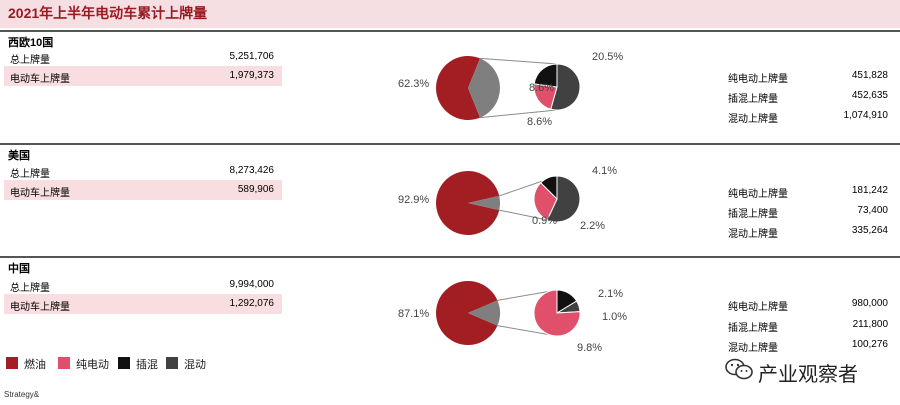 The height and width of the screenshot is (405, 900). I want to click on page-title: 2021年上半年电动车累计上牌量, so click(108, 13).